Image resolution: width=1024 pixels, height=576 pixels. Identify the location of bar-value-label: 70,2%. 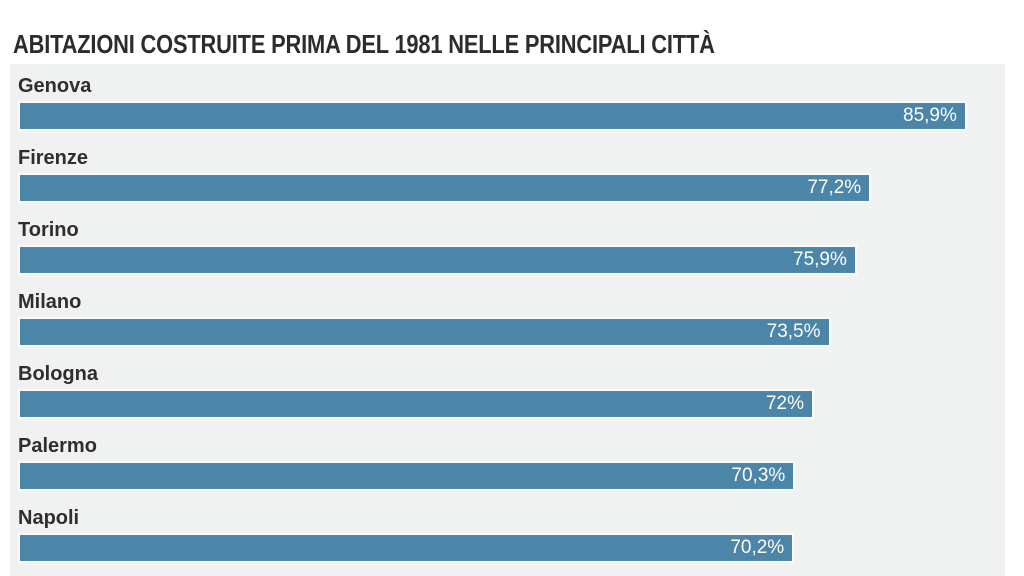
(757, 547).